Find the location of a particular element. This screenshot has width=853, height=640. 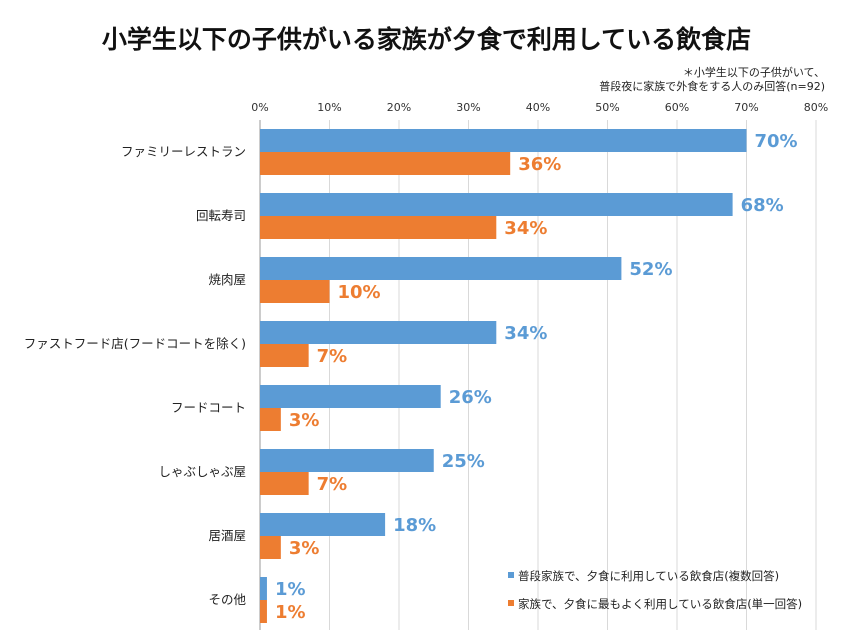

chart-note: ＊小学生以下の子供がいて、 普段夜に家族で外食をする人のみ回答(n=92) is located at coordinates (712, 80).